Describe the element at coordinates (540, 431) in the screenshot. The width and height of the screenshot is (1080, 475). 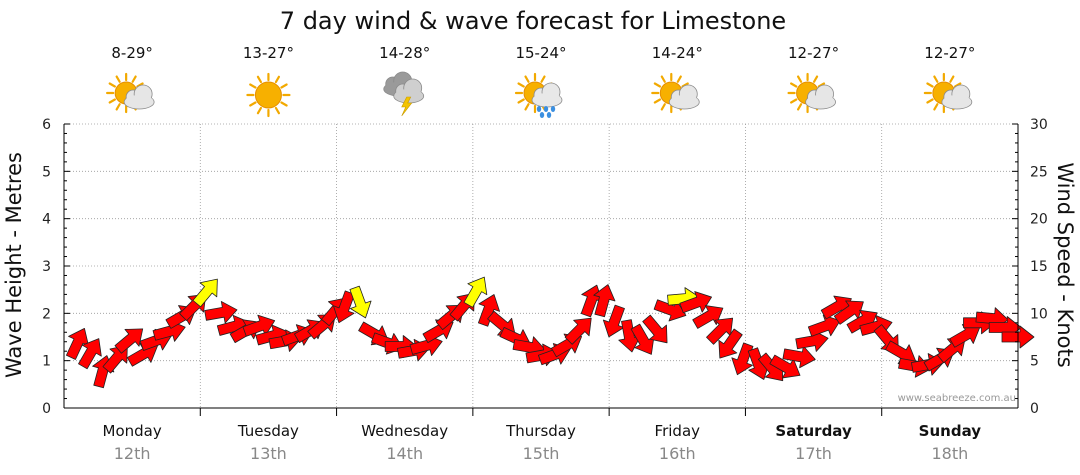
I see `day-name-label: Thursday` at that location.